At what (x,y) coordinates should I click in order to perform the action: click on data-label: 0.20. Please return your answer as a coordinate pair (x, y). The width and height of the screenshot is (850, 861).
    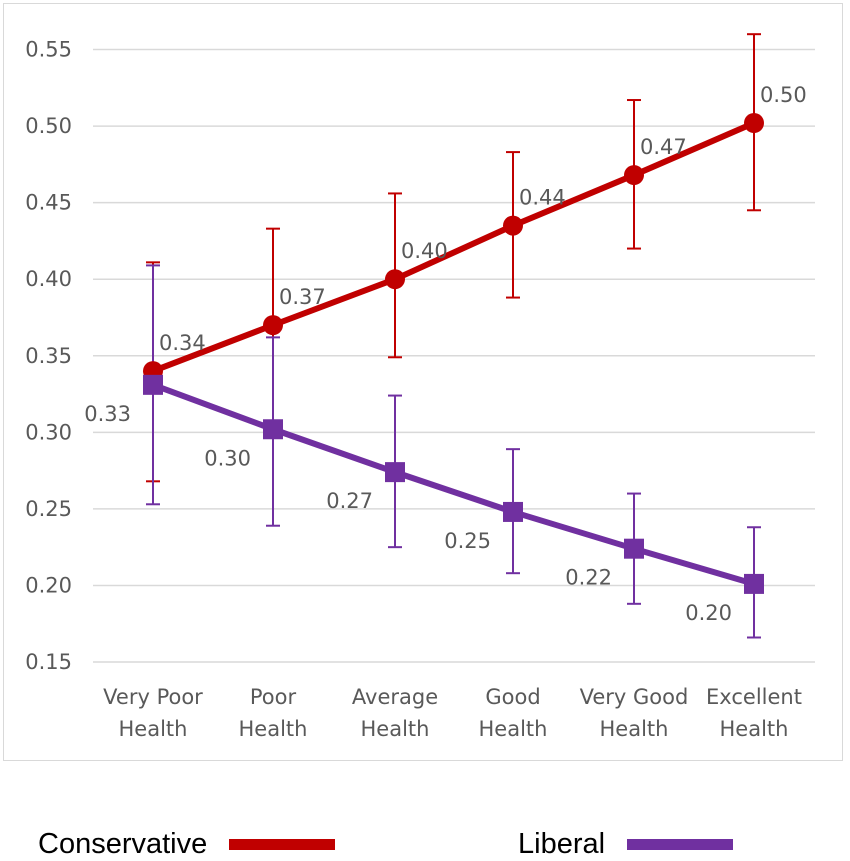
    Looking at the image, I should click on (708, 613).